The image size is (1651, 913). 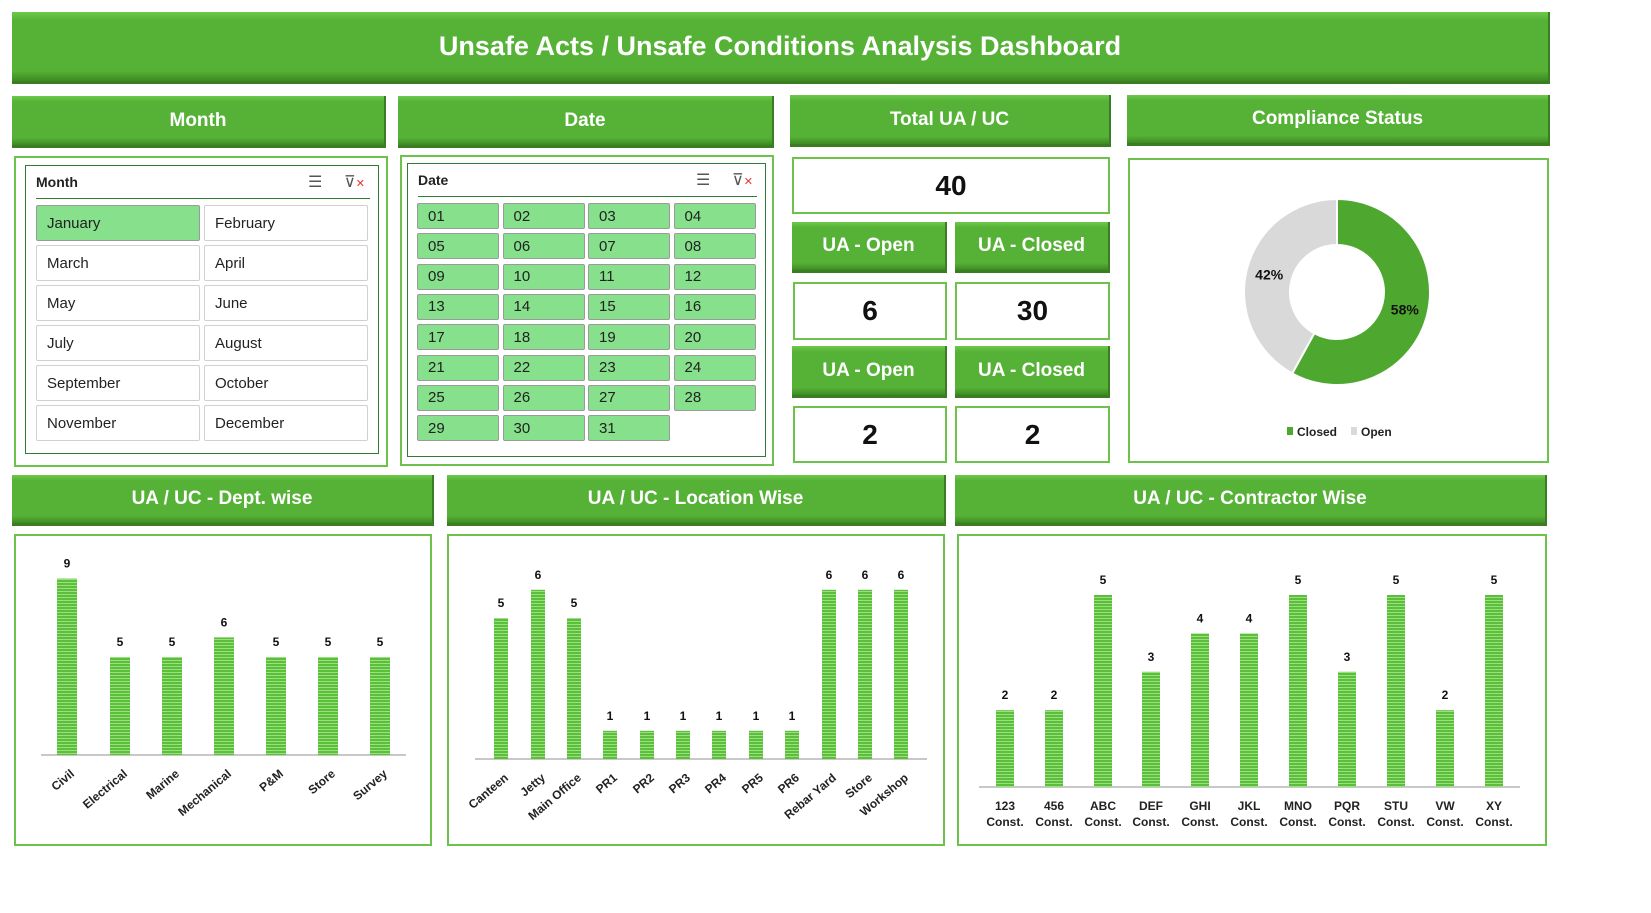 What do you see at coordinates (458, 367) in the screenshot?
I see `date-item: 21` at bounding box center [458, 367].